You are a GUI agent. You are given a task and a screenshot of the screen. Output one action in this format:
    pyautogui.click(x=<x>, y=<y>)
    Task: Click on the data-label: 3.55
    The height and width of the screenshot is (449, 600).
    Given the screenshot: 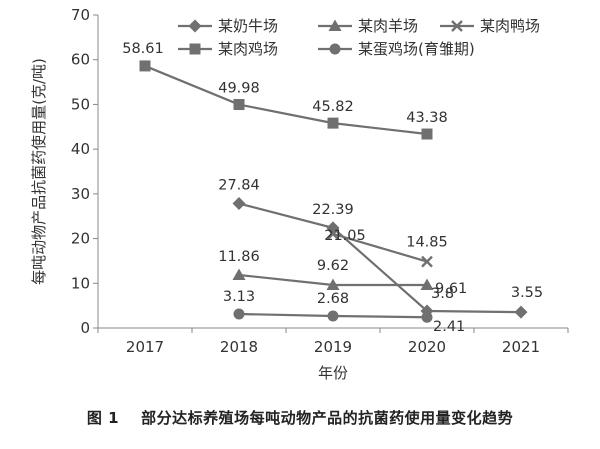 What is the action you would take?
    pyautogui.click(x=527, y=293)
    